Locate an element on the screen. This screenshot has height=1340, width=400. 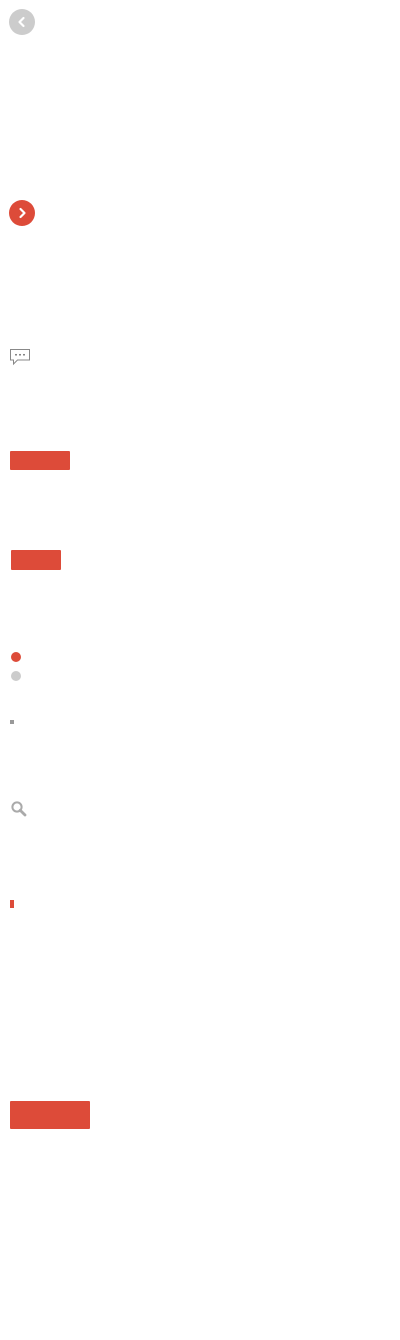
comment-button is located at coordinates (20, 357).